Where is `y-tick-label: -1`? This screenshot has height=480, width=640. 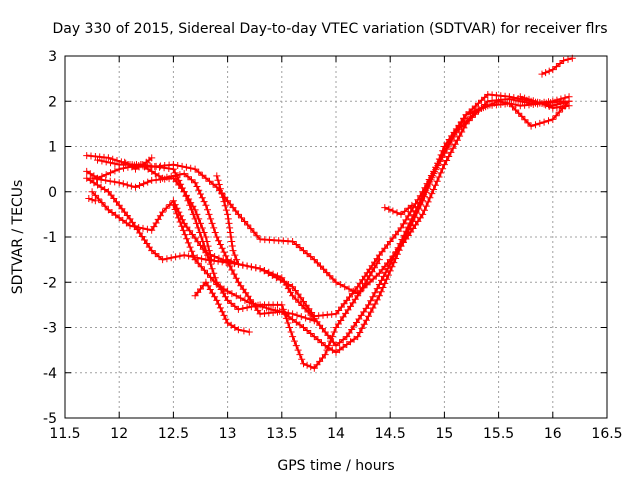 y-tick-label: -1 is located at coordinates (50, 238).